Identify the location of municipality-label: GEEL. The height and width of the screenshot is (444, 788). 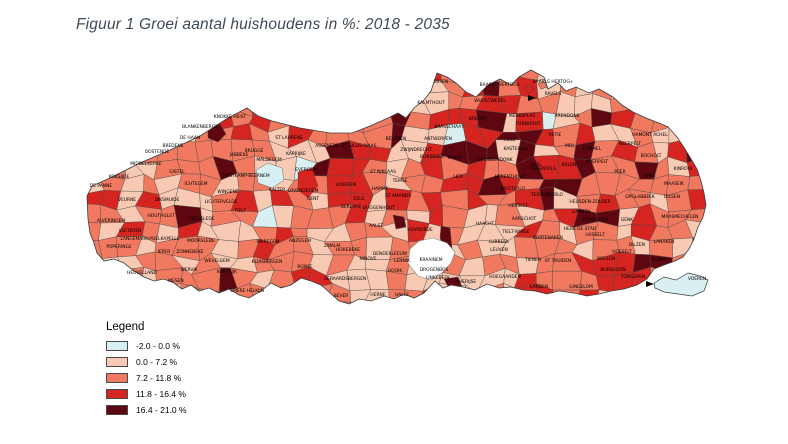
(536, 165).